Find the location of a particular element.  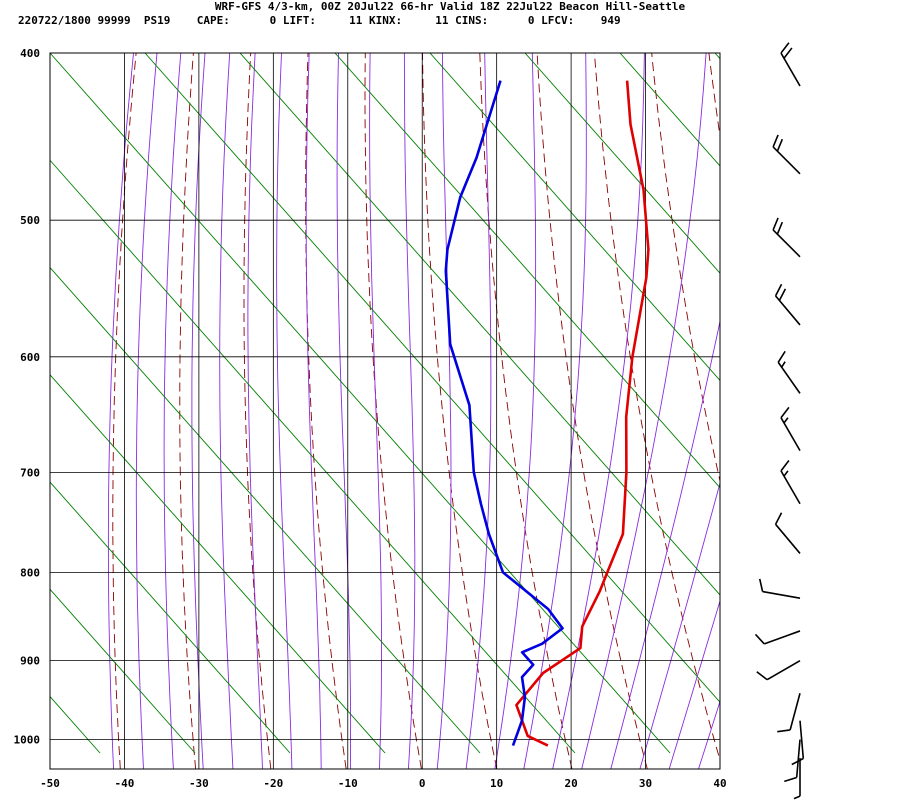

wind-barbs is located at coordinates (779, 421).